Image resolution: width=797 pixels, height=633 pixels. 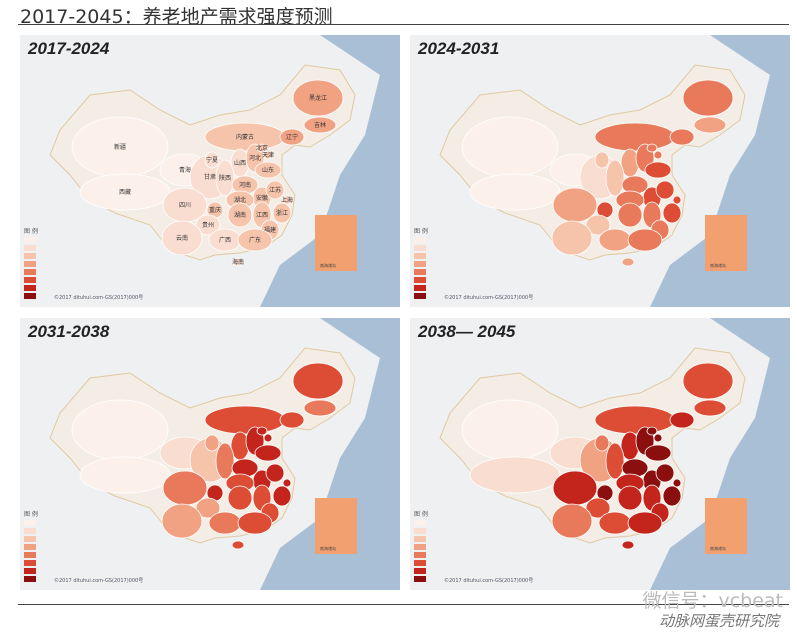 What do you see at coordinates (238, 262) in the screenshot?
I see `province-label: 海南` at bounding box center [238, 262].